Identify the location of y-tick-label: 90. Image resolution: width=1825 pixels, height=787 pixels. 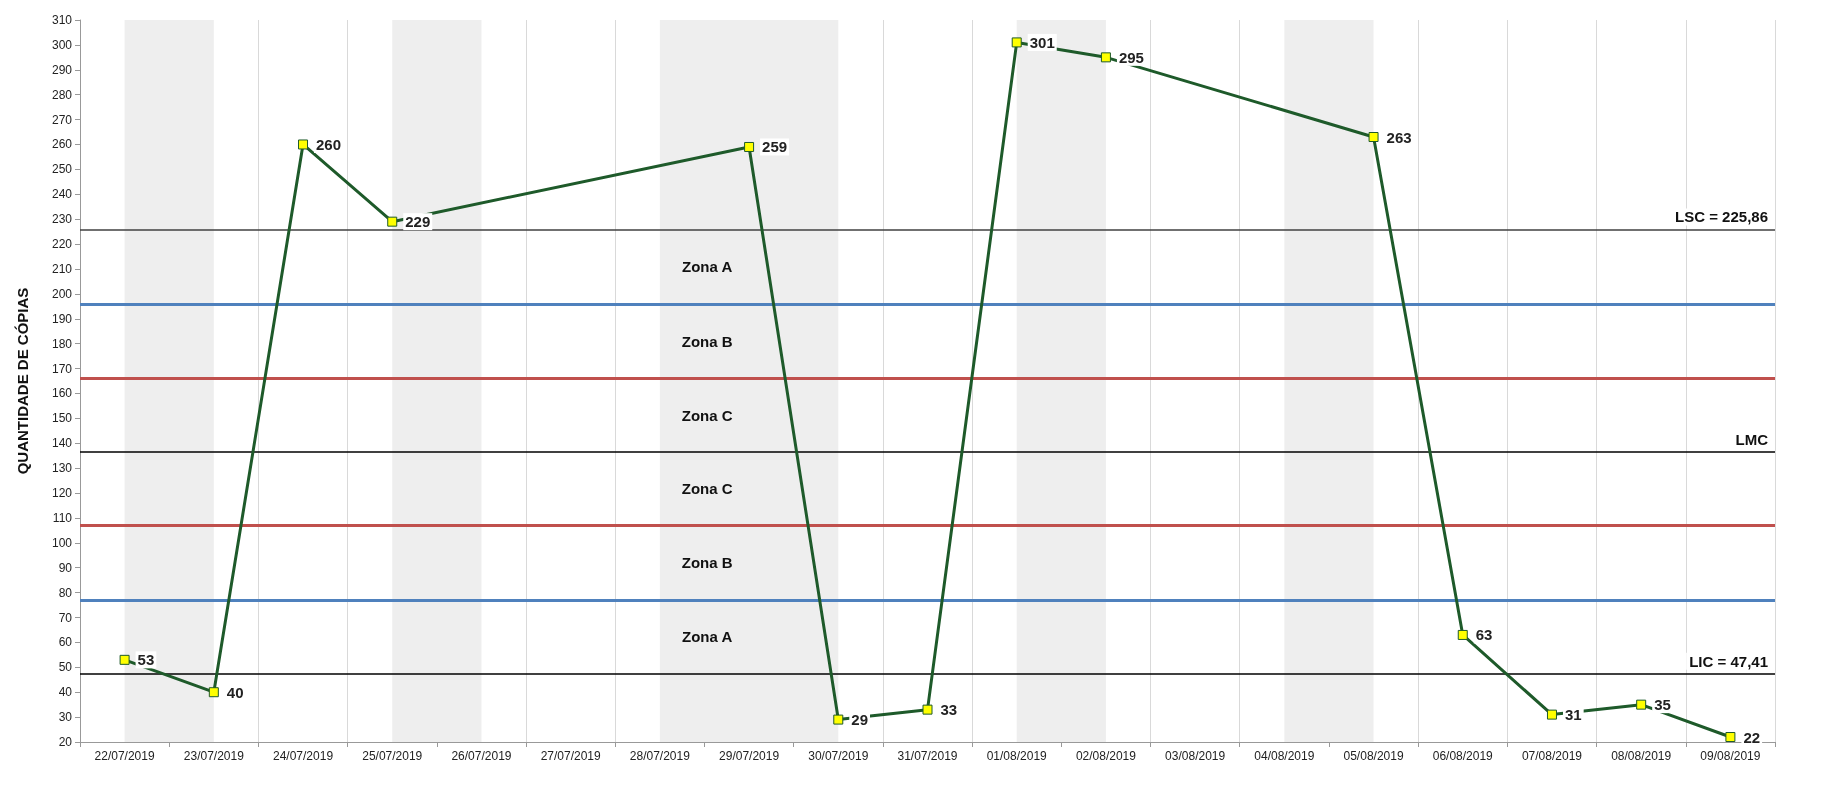
(65, 567).